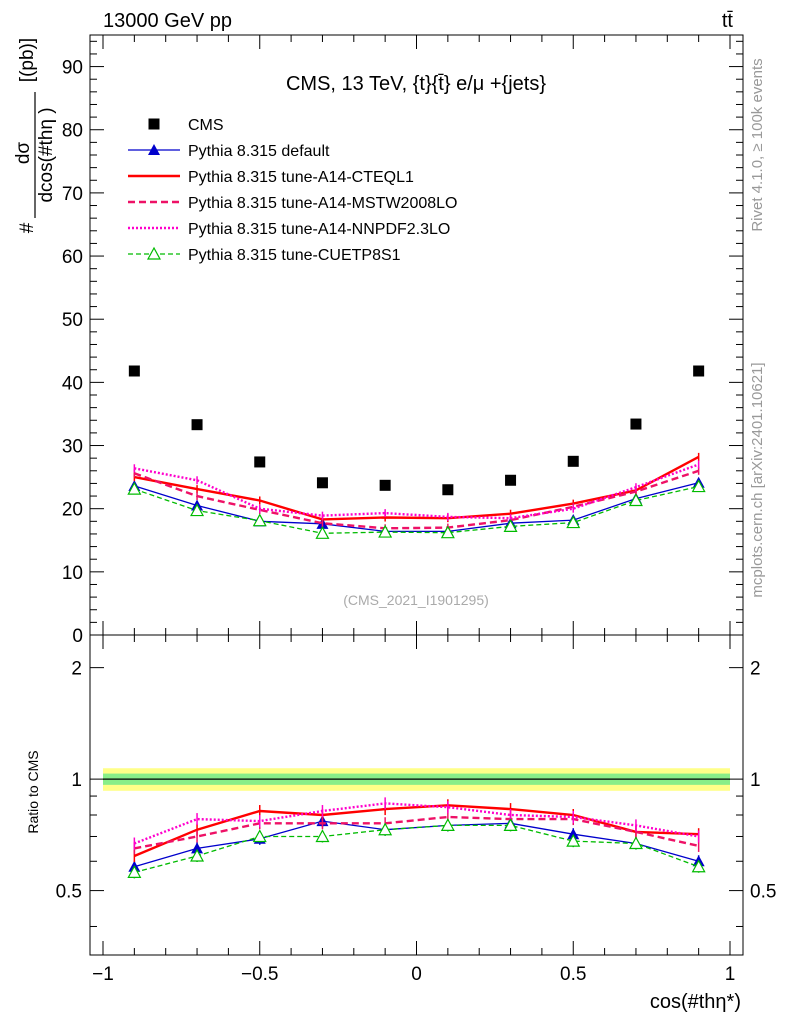 The height and width of the screenshot is (1024, 786). Describe the element at coordinates (72, 131) in the screenshot. I see `main-ytick-label: 80` at that location.